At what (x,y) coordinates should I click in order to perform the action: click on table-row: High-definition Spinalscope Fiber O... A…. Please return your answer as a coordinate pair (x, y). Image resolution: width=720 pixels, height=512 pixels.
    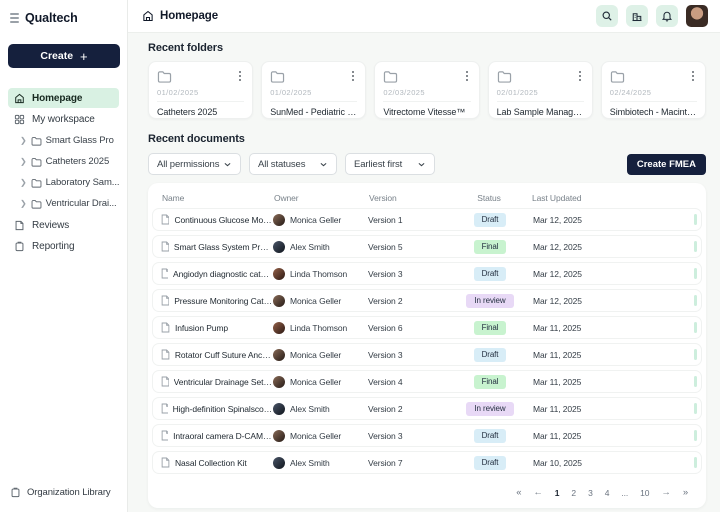
    Looking at the image, I should click on (427, 408).